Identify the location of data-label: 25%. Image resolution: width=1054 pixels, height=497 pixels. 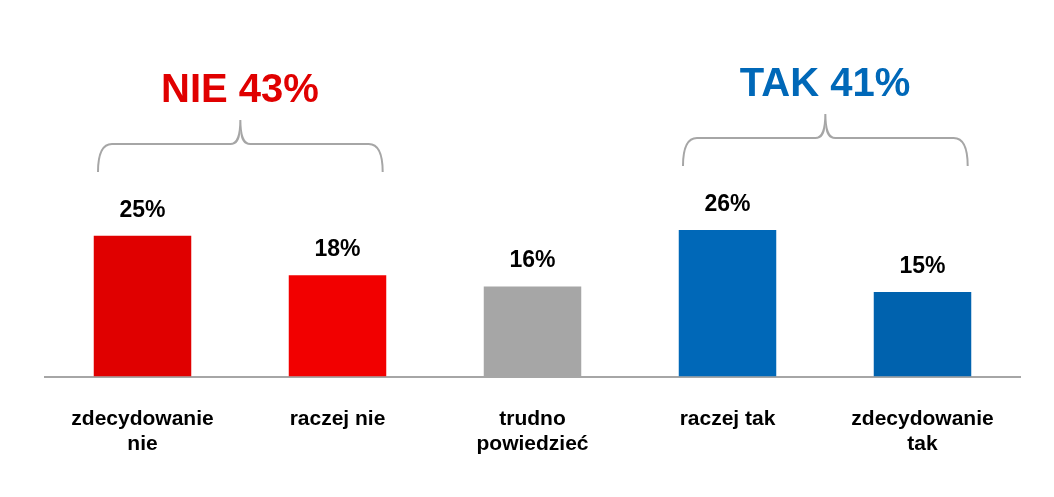
(142, 208).